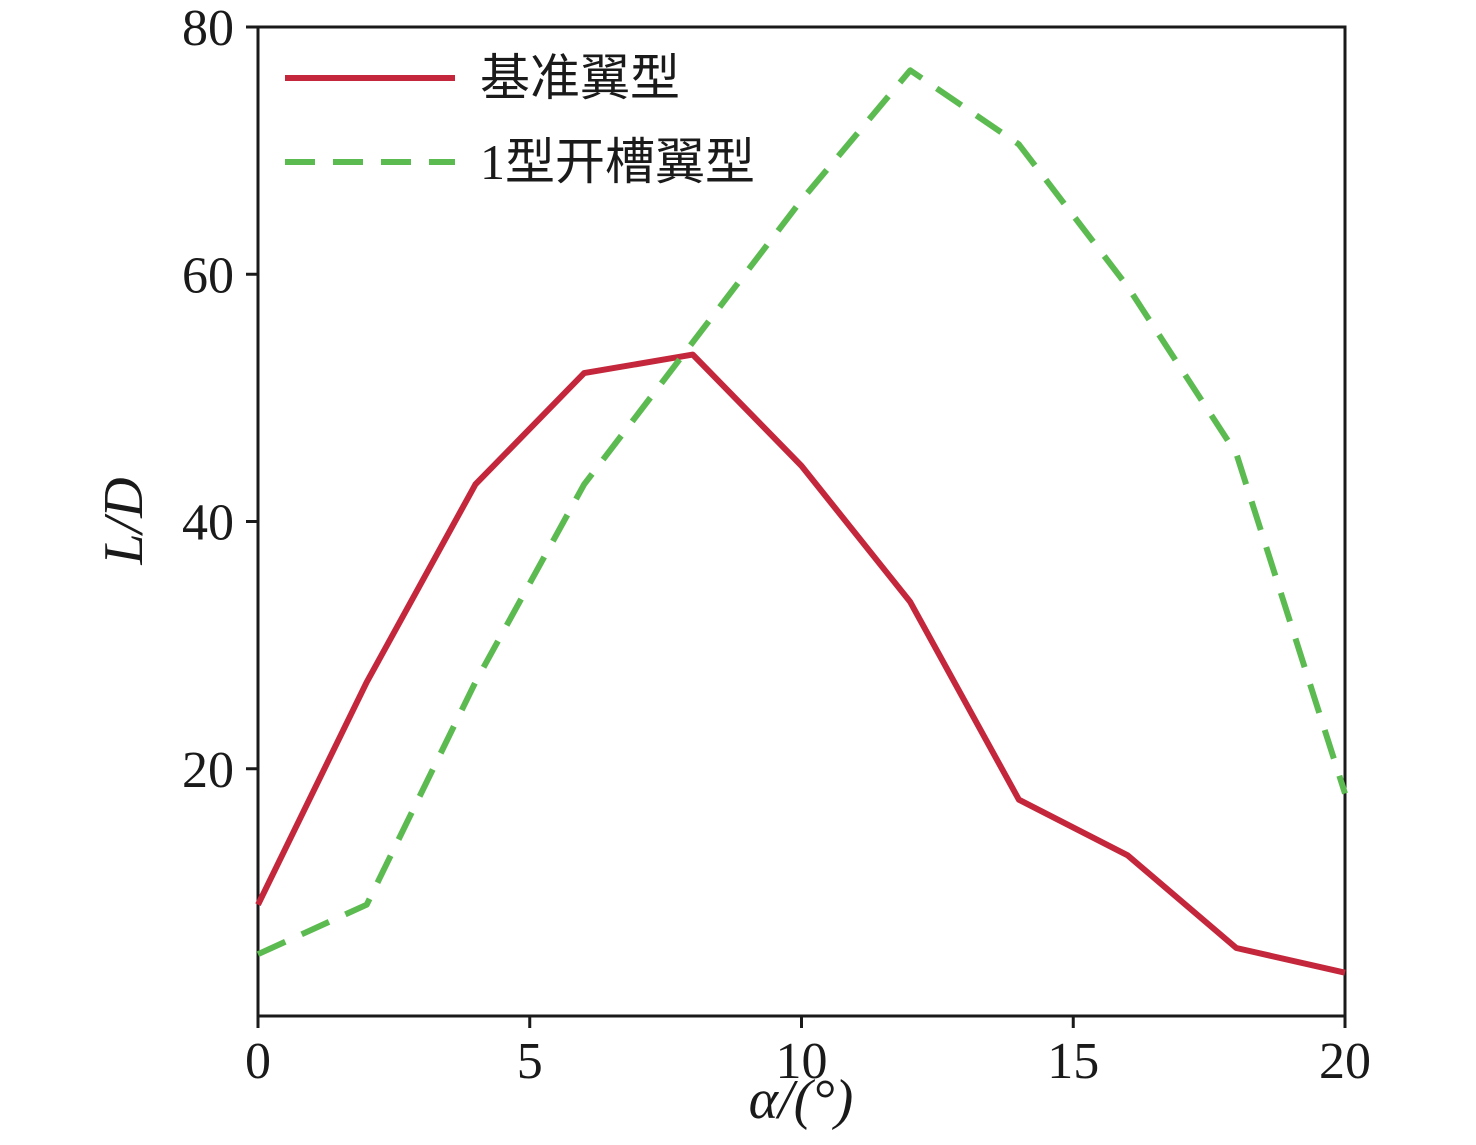 The image size is (1476, 1145). I want to click on y-axis-label: L/D, so click(124, 521).